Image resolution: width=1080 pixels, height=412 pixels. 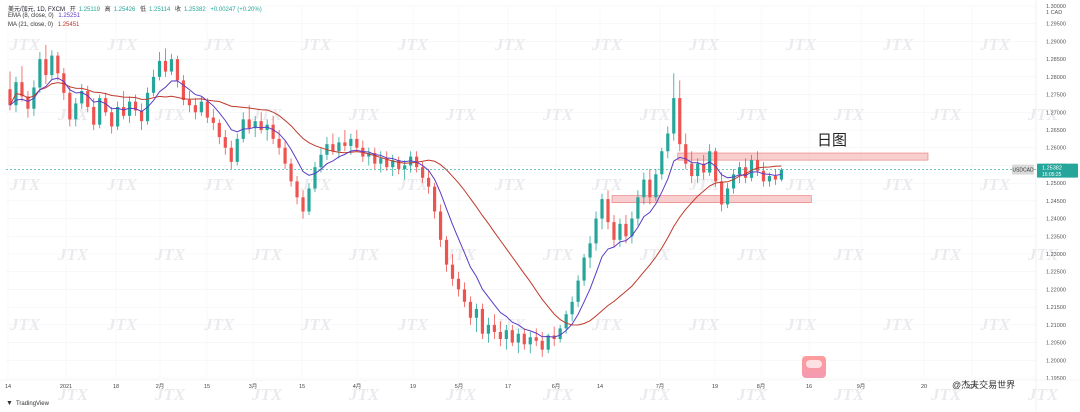 What do you see at coordinates (1056, 255) in the screenshot?
I see `y-tick-label: 1.23000` at bounding box center [1056, 255].